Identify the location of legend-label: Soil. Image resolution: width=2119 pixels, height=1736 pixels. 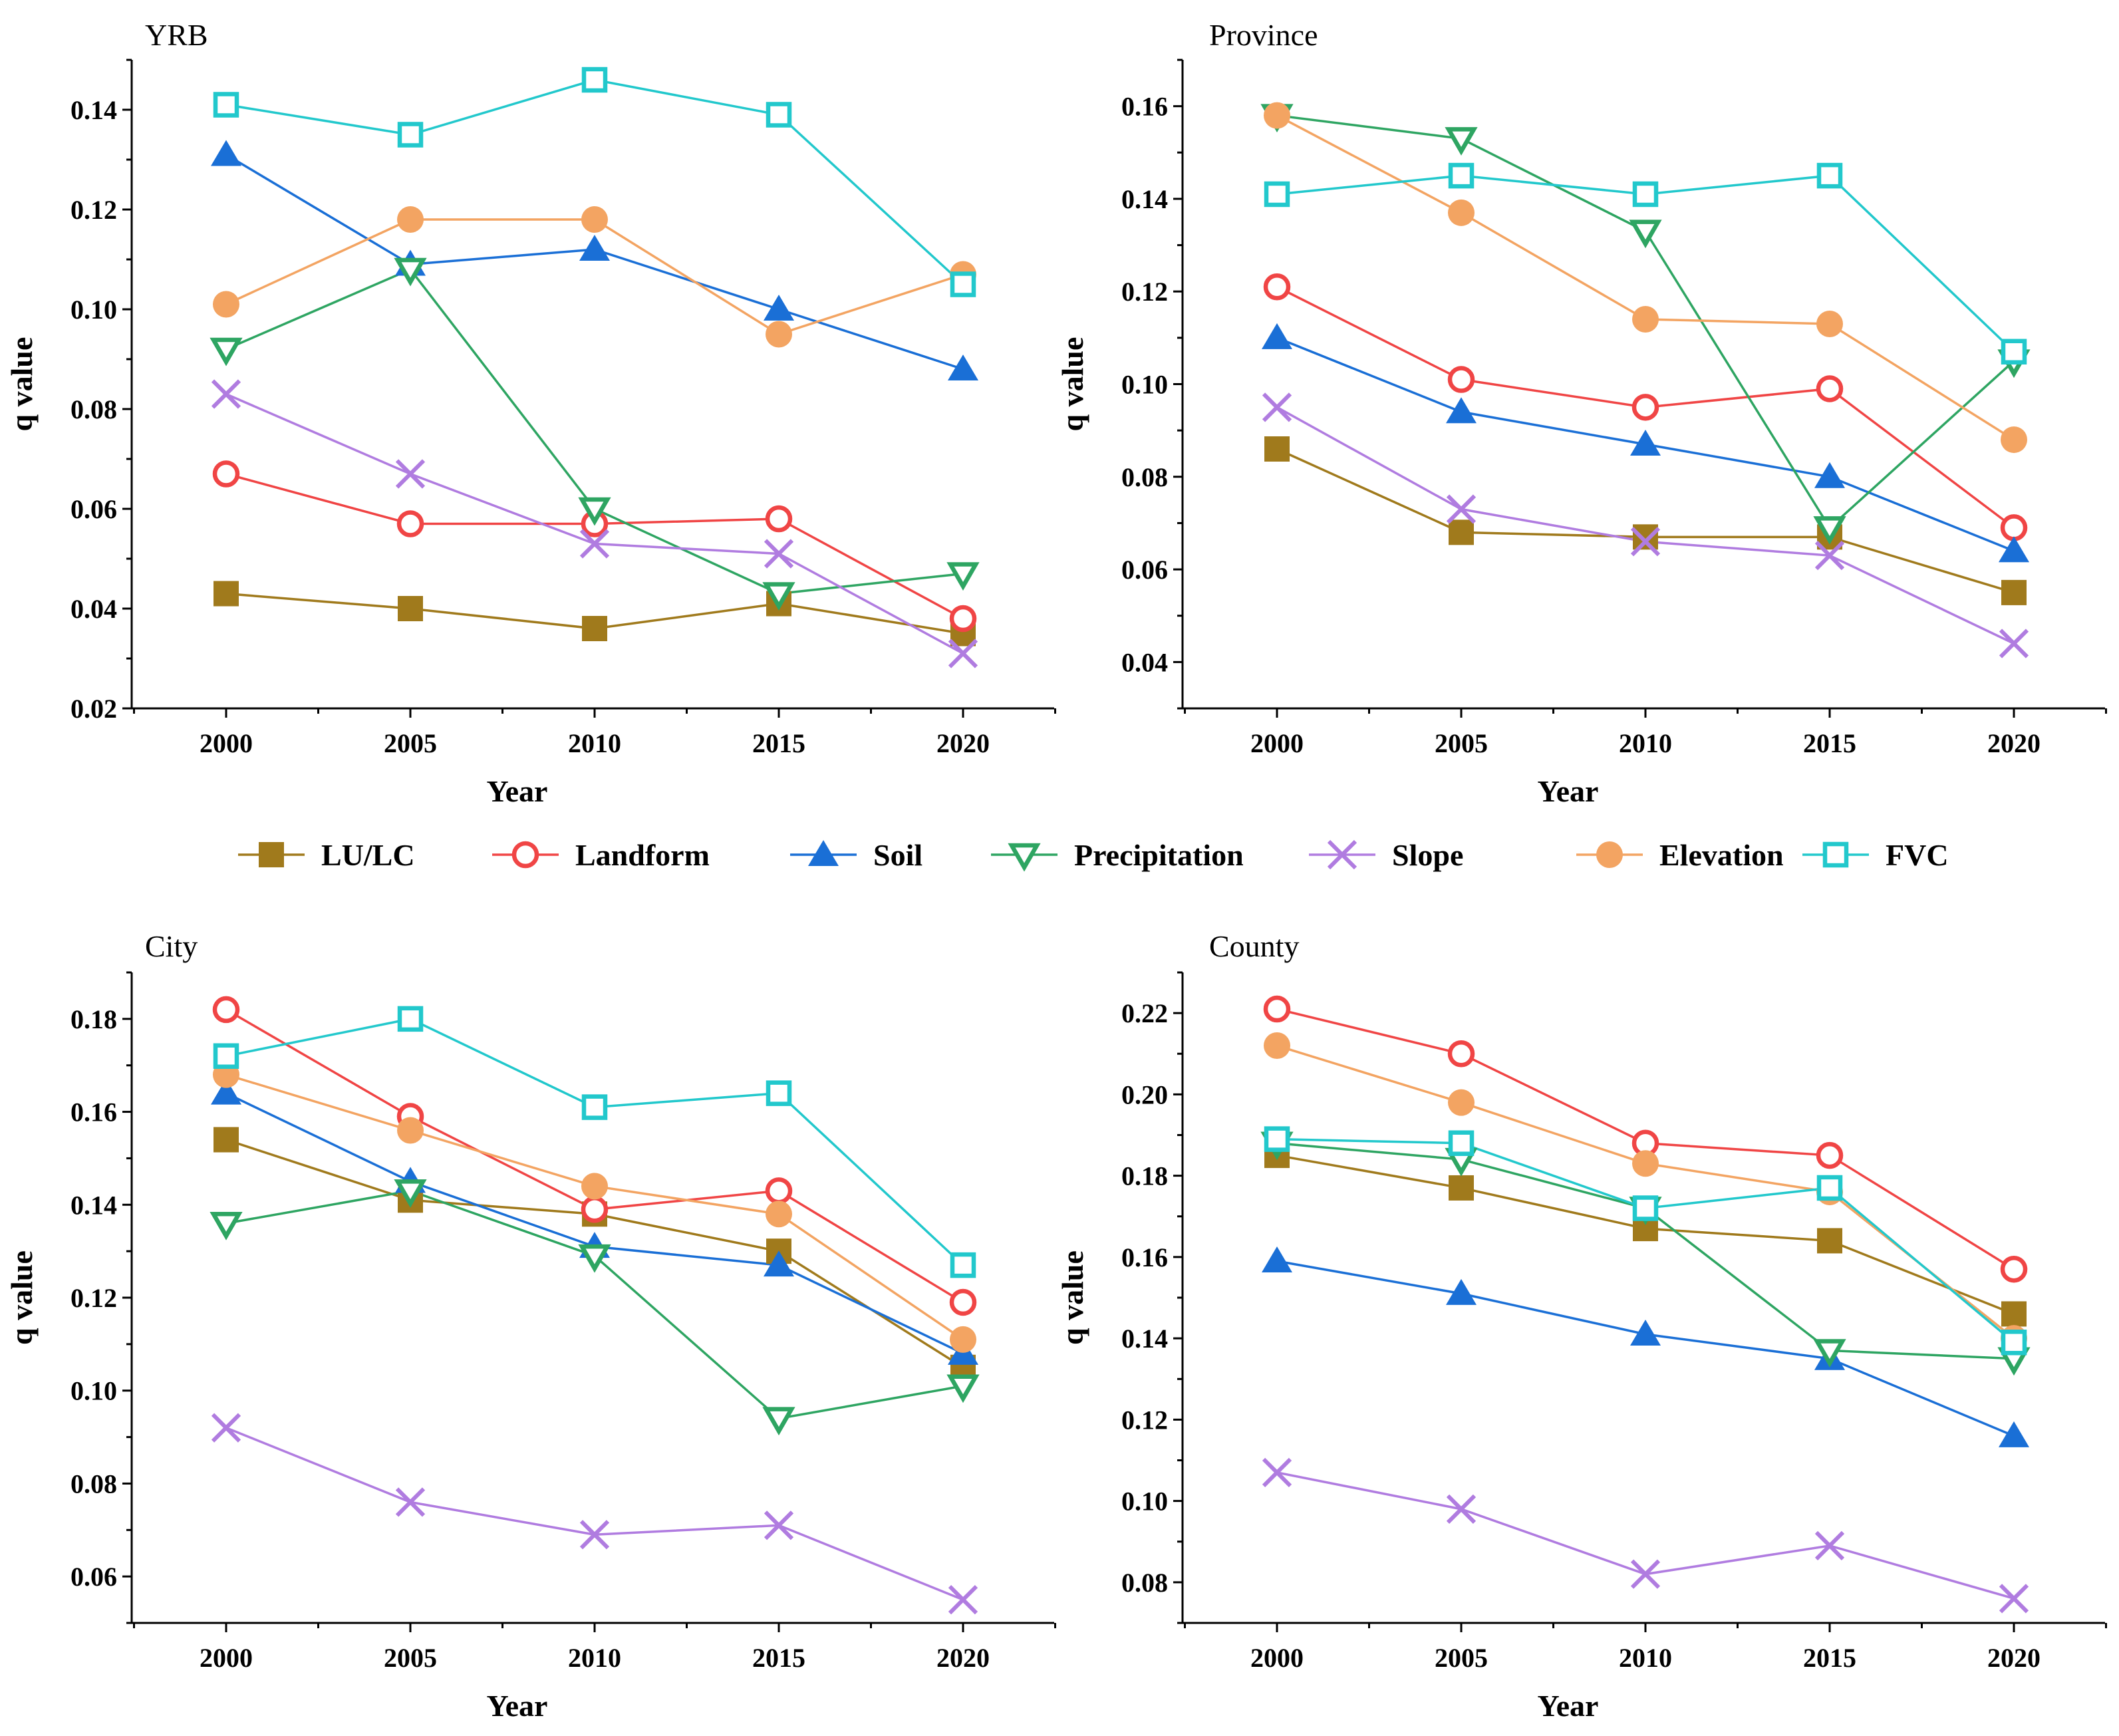
(897, 855).